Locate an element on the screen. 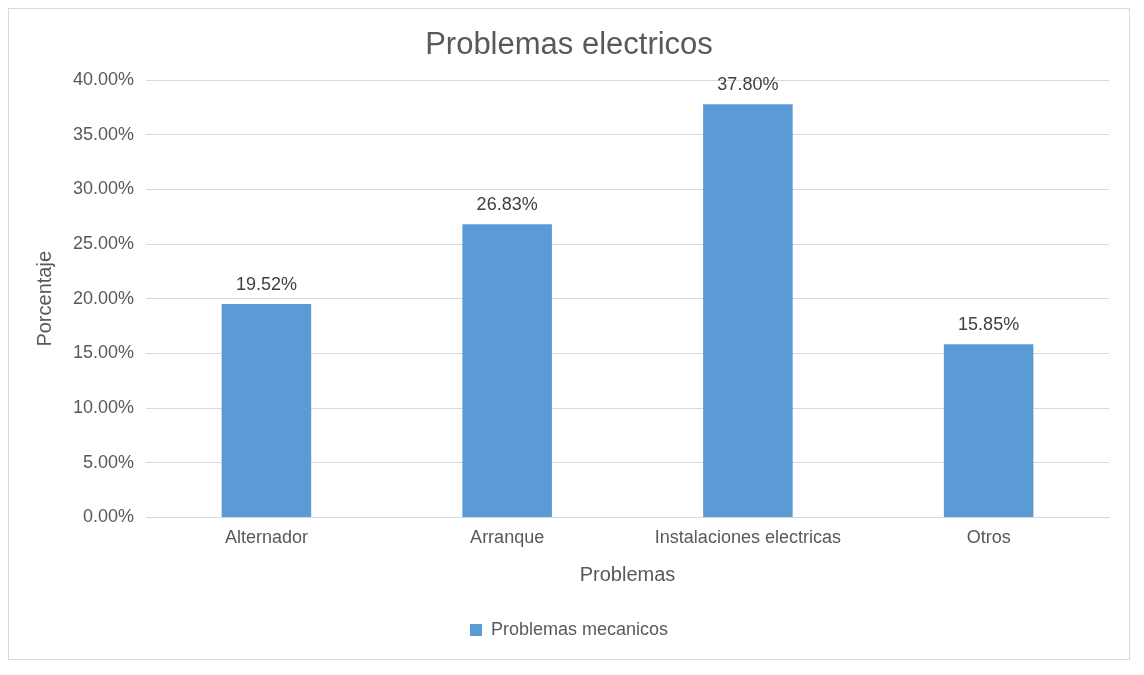 The image size is (1144, 675). x-tick-label: Instalaciones electricas is located at coordinates (747, 537).